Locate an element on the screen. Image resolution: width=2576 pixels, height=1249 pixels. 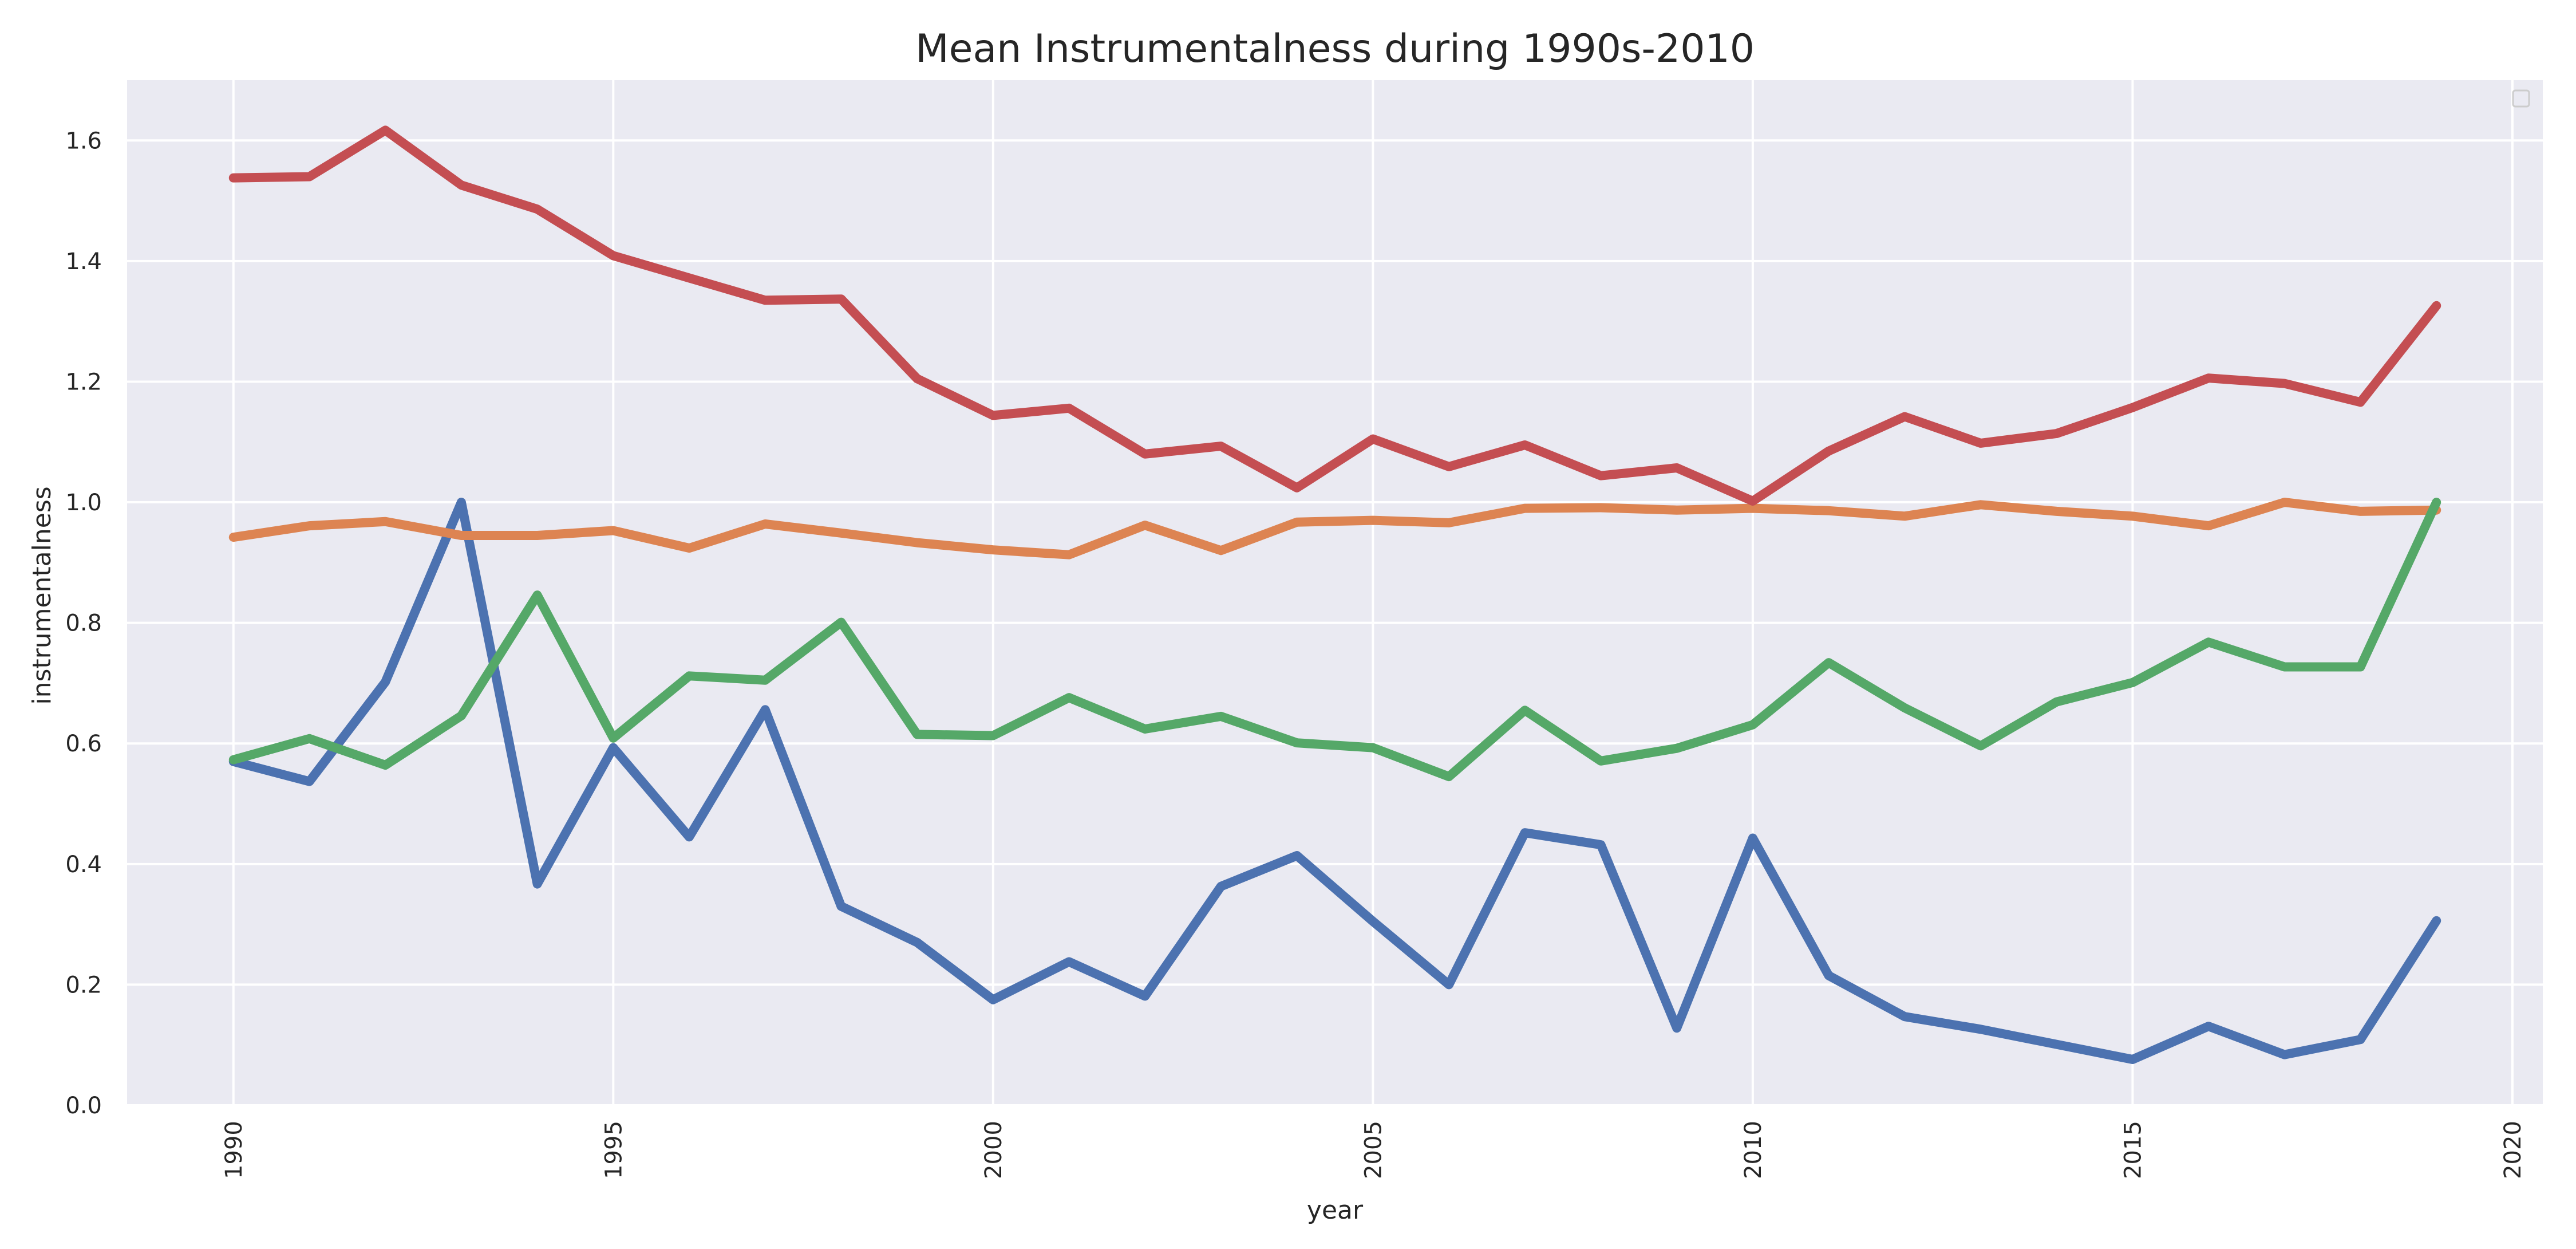
x-tick-label: 1995 is located at coordinates (613, 1150).